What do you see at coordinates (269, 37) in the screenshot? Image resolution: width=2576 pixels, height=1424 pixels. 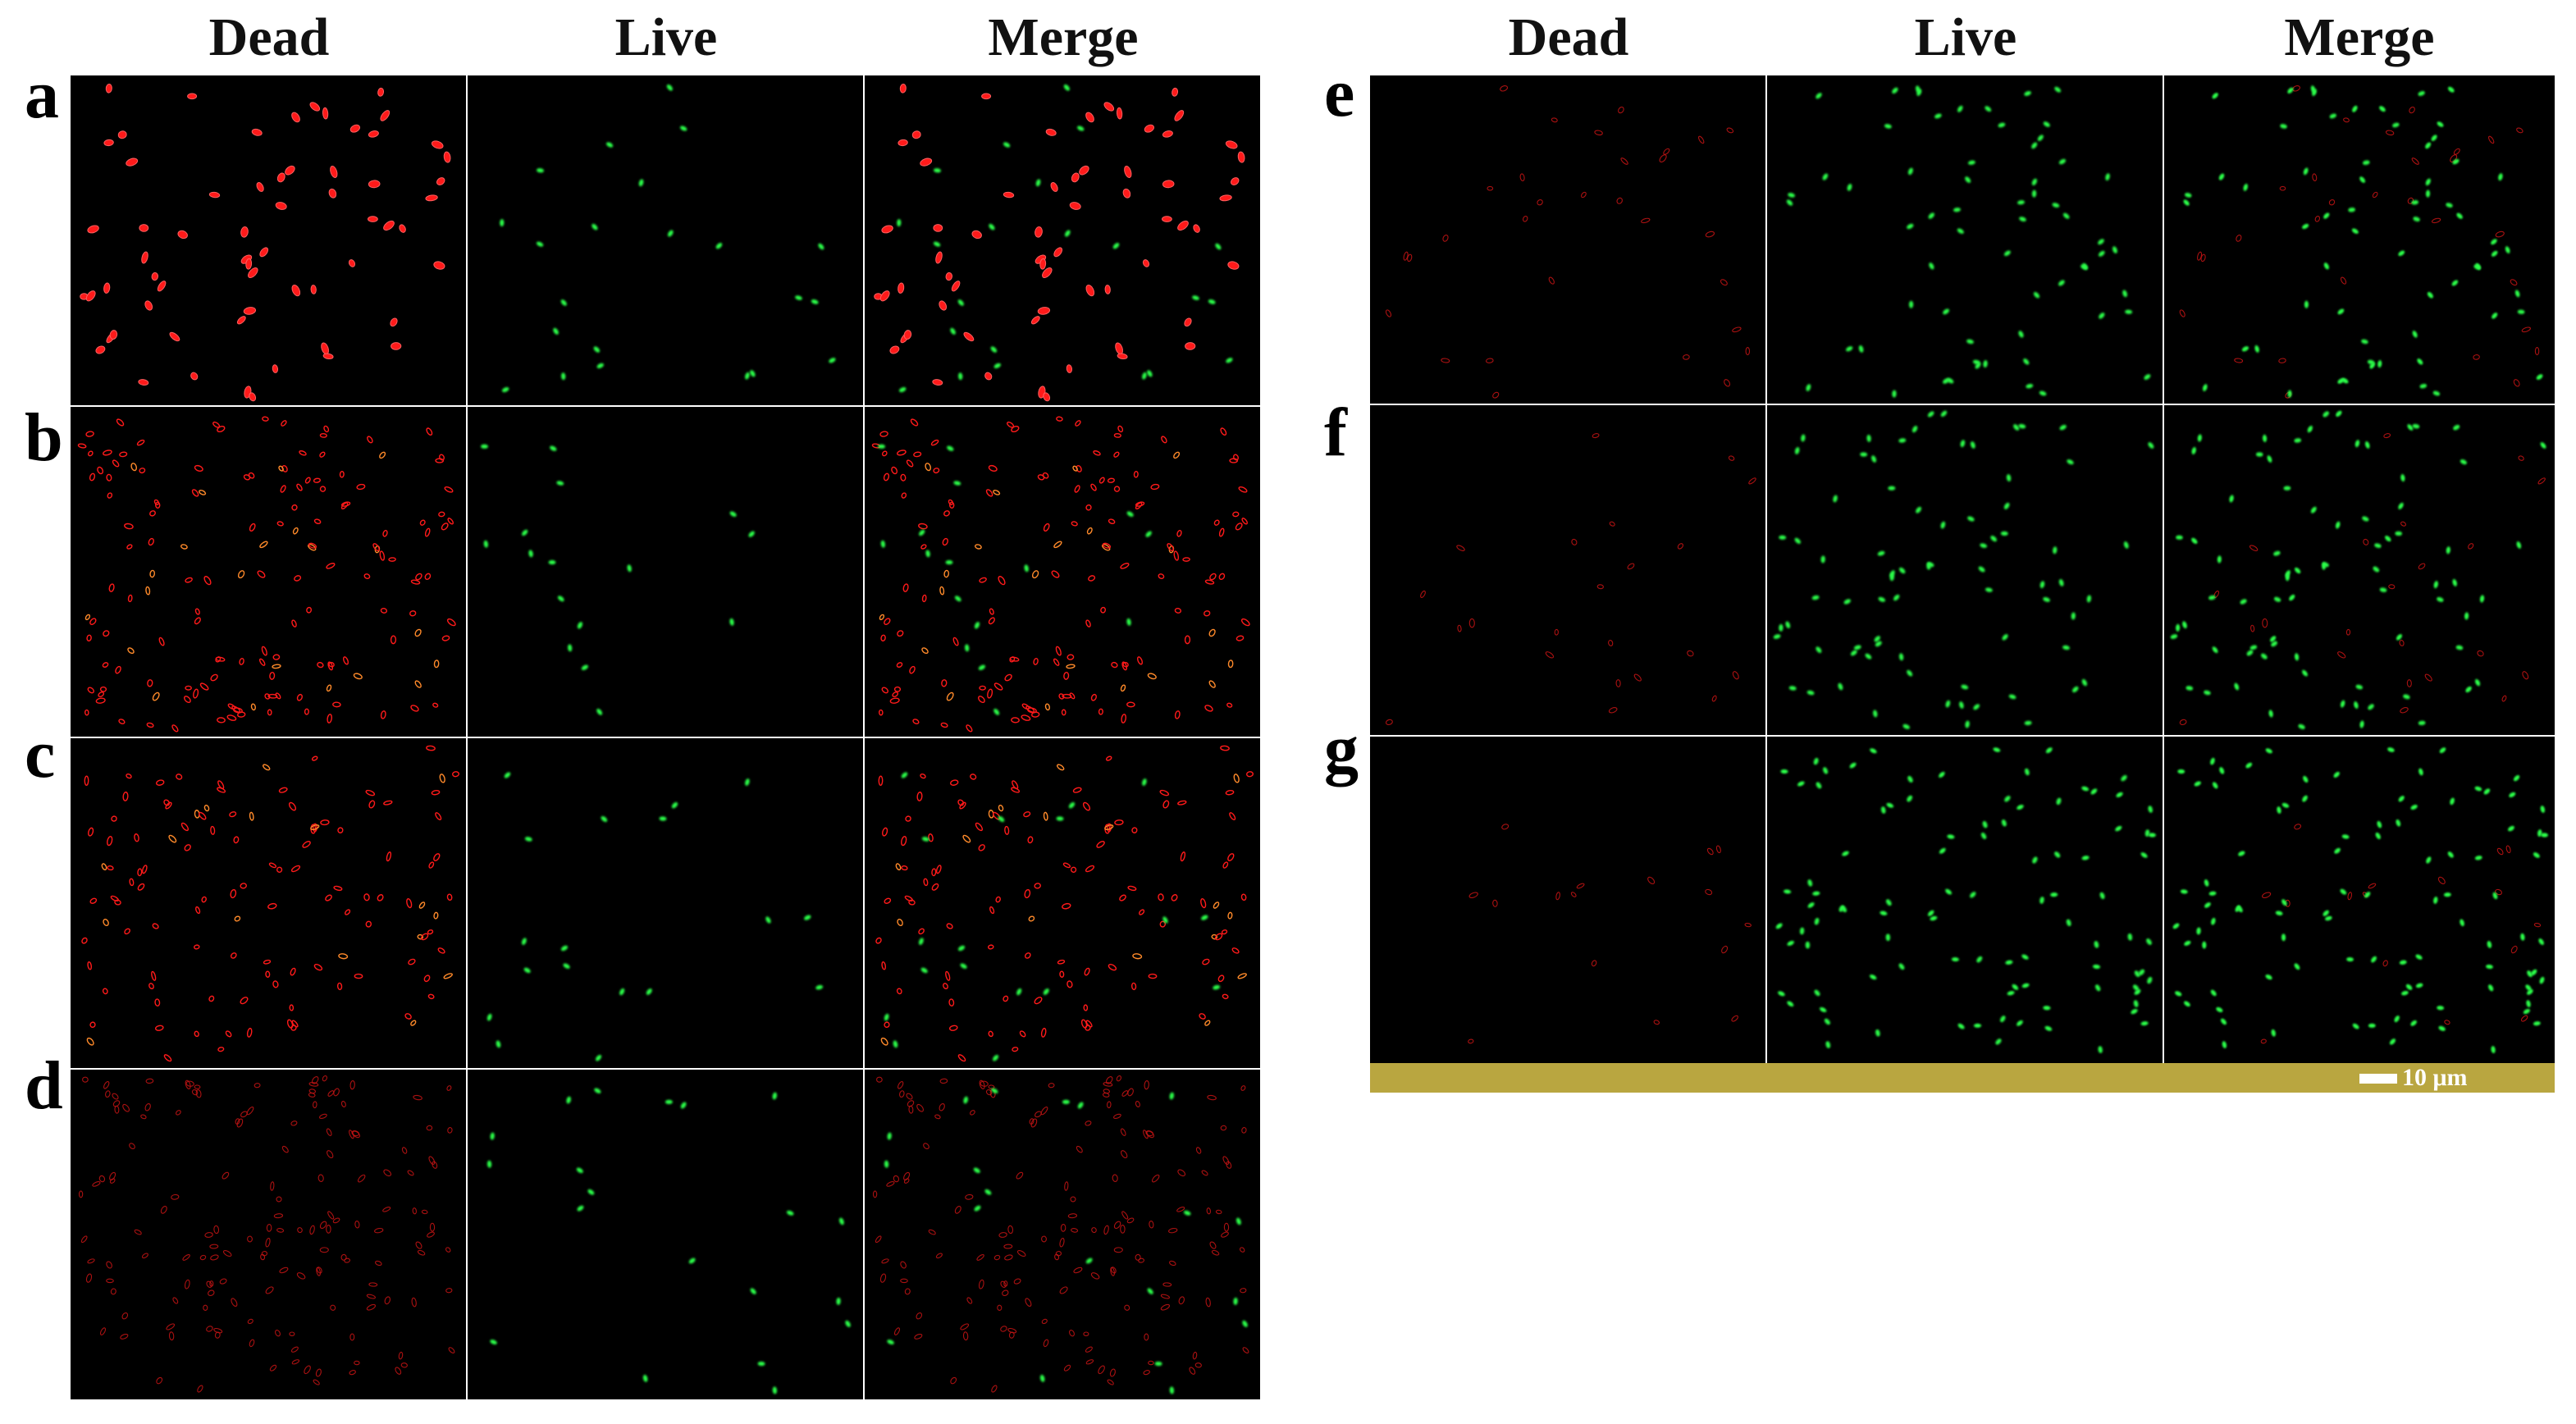 I see `header-dead-left: Dead` at bounding box center [269, 37].